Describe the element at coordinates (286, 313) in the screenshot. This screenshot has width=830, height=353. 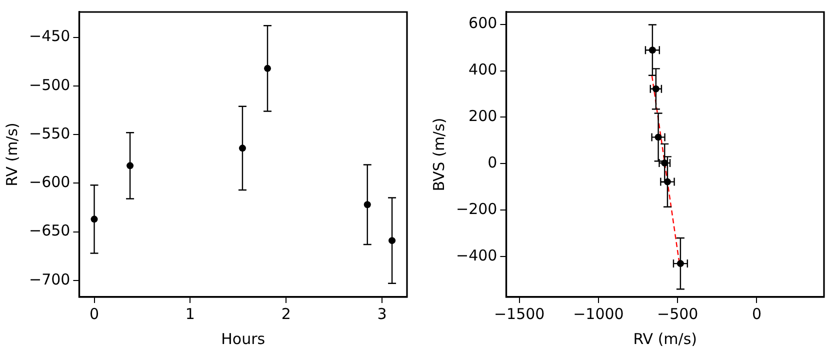
I see `x-tick-label: 2` at that location.